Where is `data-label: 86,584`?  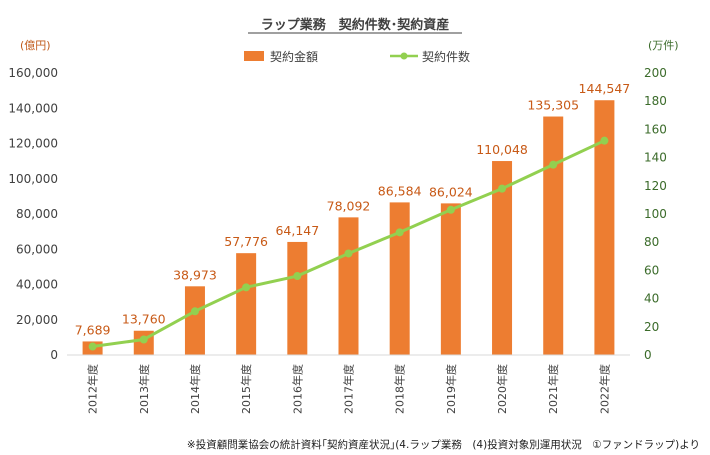 data-label: 86,584 is located at coordinates (400, 190).